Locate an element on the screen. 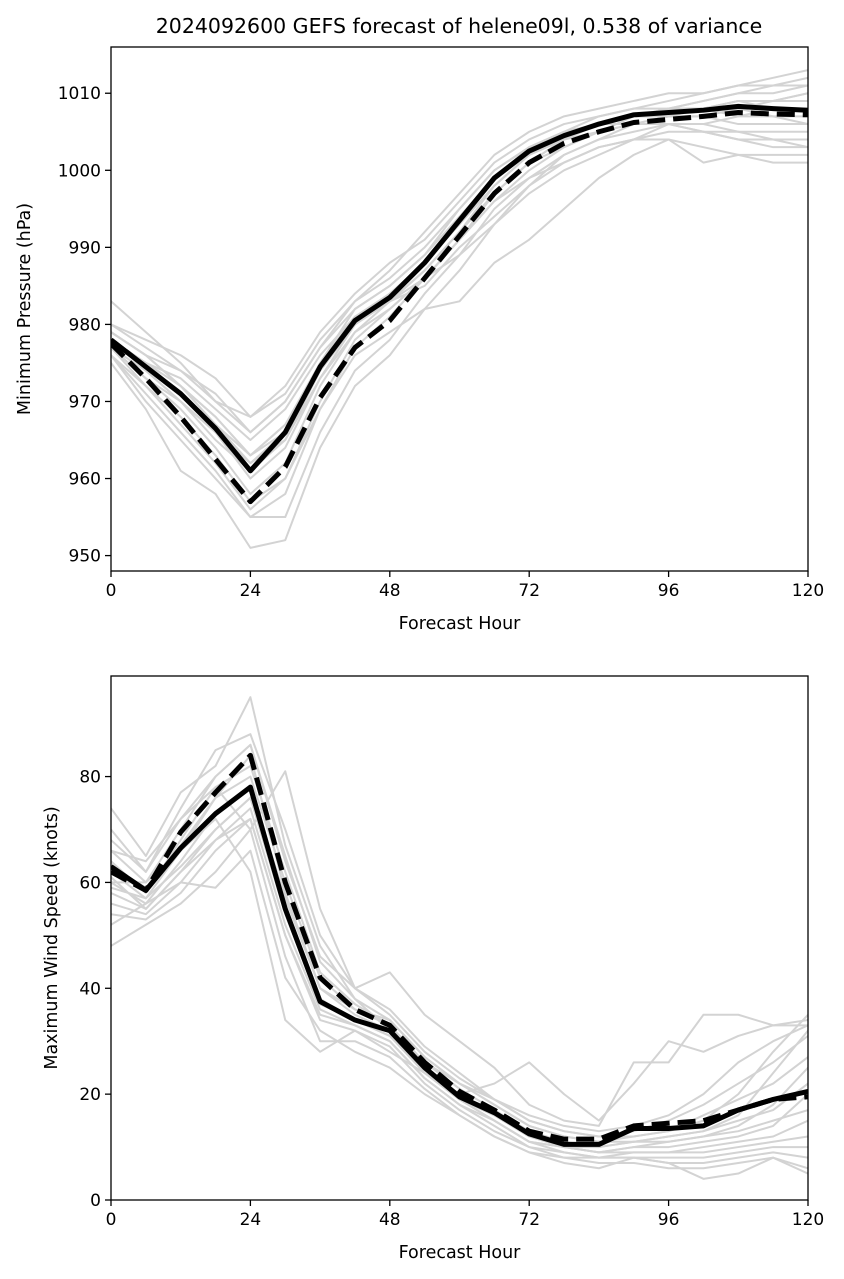  pressure-y-tick-label: 1000 is located at coordinates (79, 171).